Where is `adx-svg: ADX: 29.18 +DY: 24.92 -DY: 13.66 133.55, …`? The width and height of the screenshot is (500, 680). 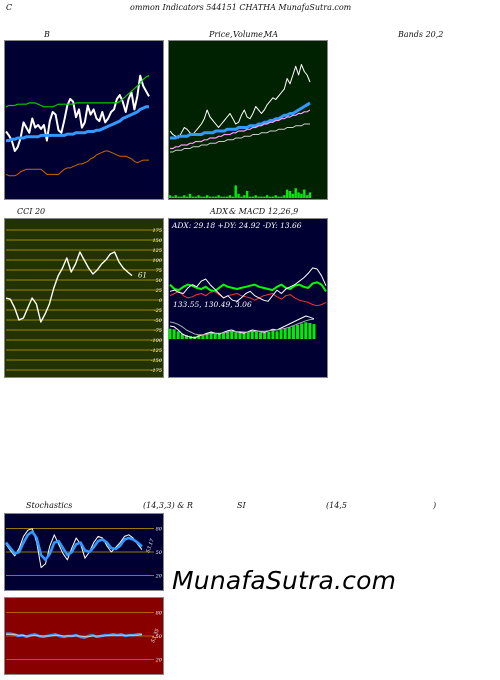 adx-svg: ADX: 29.18 +DY: 24.92 -DY: 13.66 133.55, … is located at coordinates (248, 298).